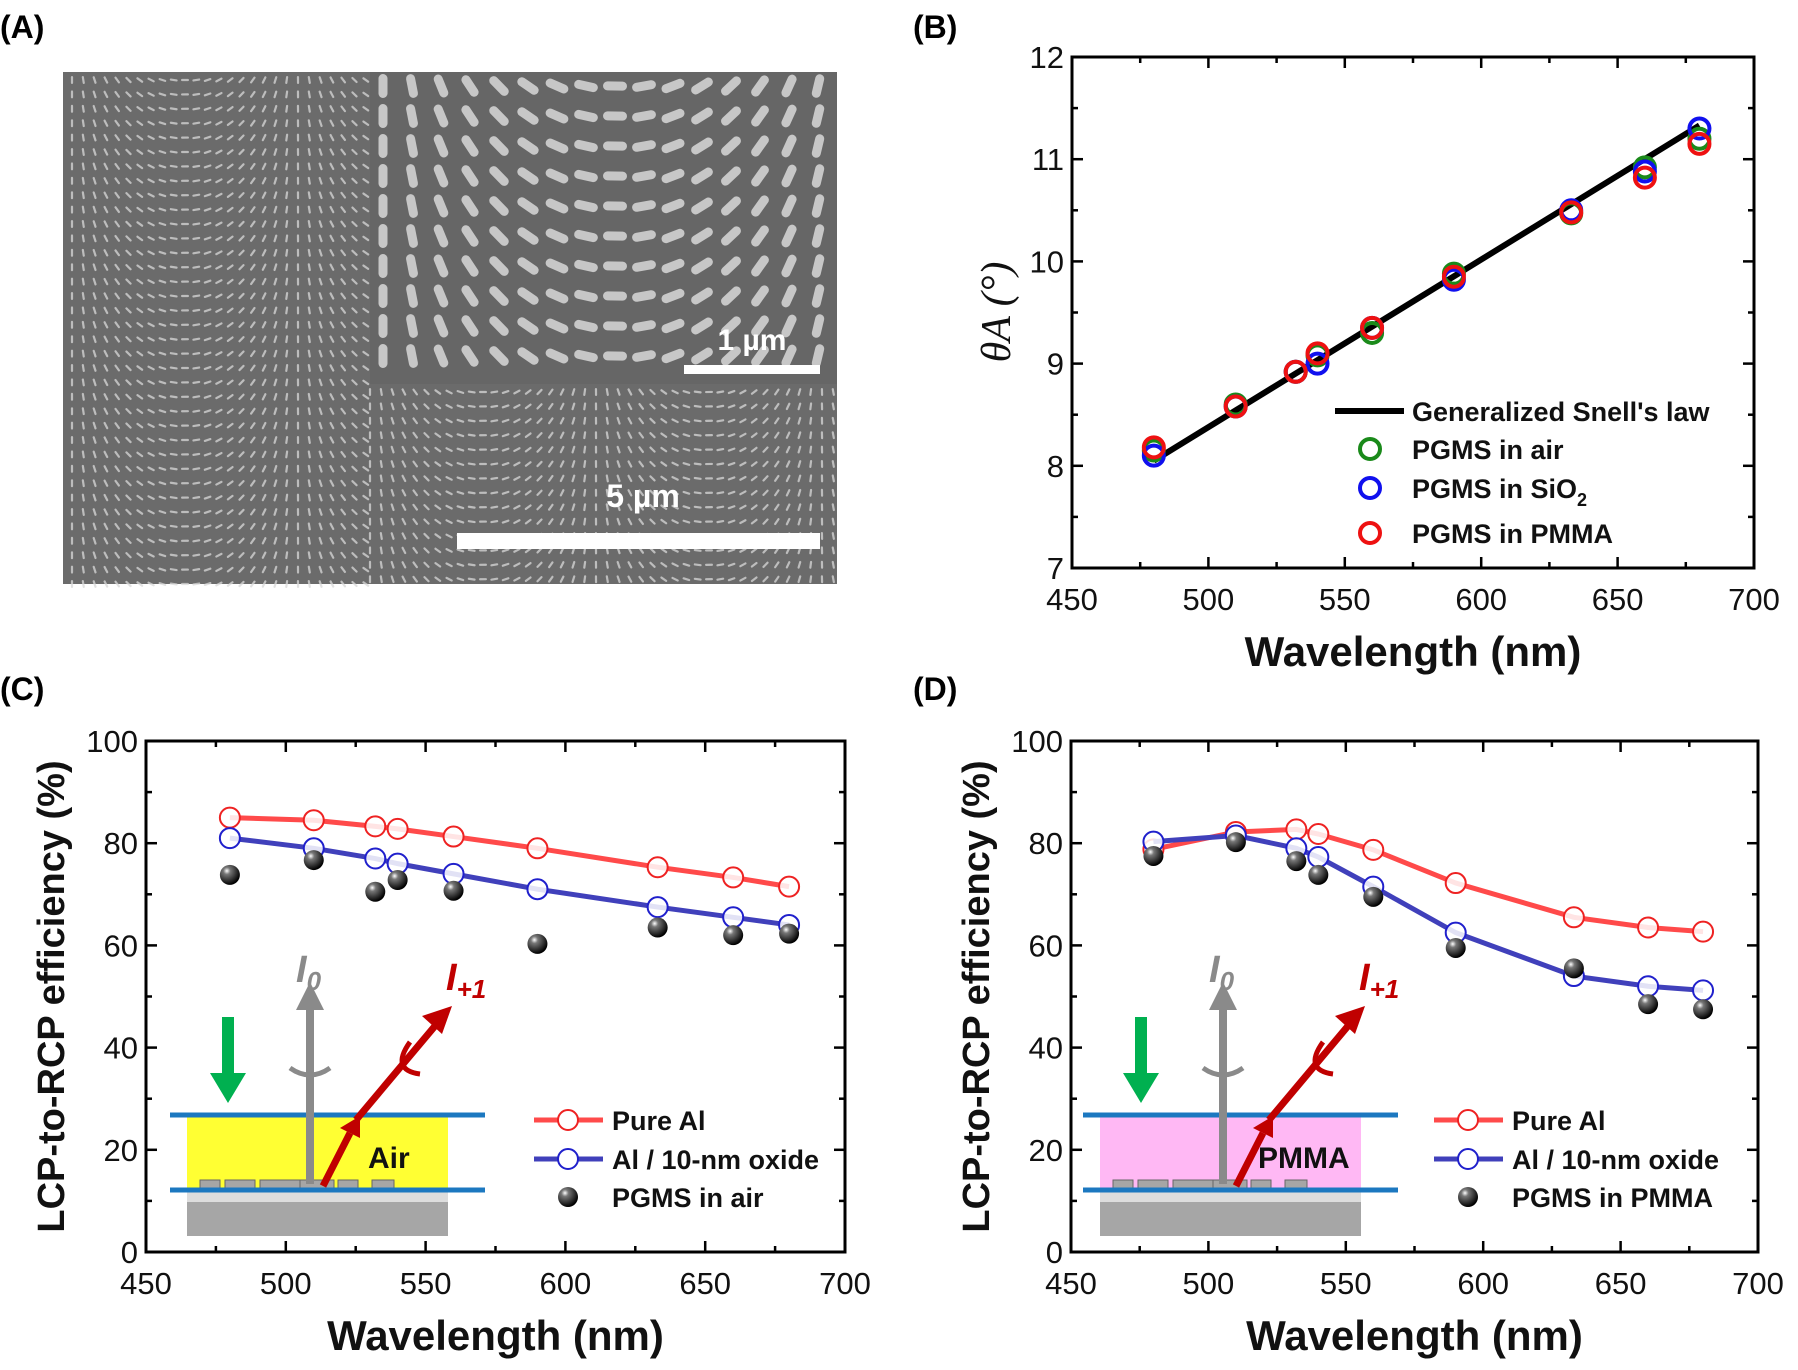 Image resolution: width=1798 pixels, height=1370 pixels. I want to click on x-tick-label: 550, so click(1346, 1283).